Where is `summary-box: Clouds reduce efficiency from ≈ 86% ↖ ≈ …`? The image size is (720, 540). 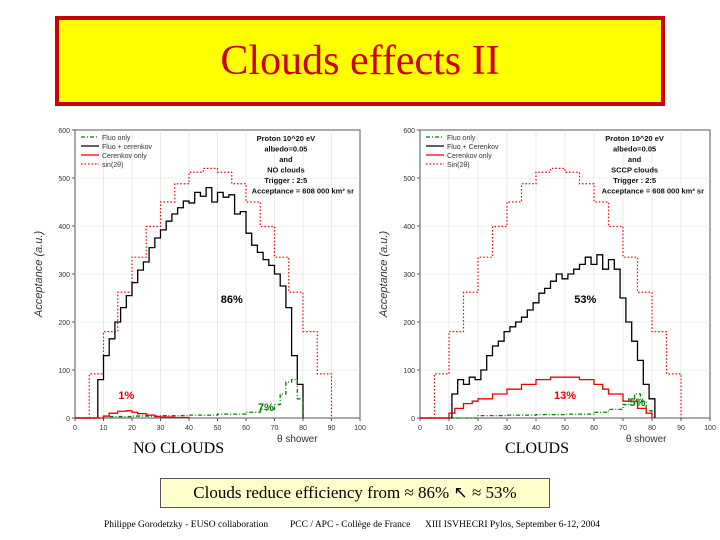 summary-box: Clouds reduce efficiency from ≈ 86% ↖ ≈ … is located at coordinates (355, 493).